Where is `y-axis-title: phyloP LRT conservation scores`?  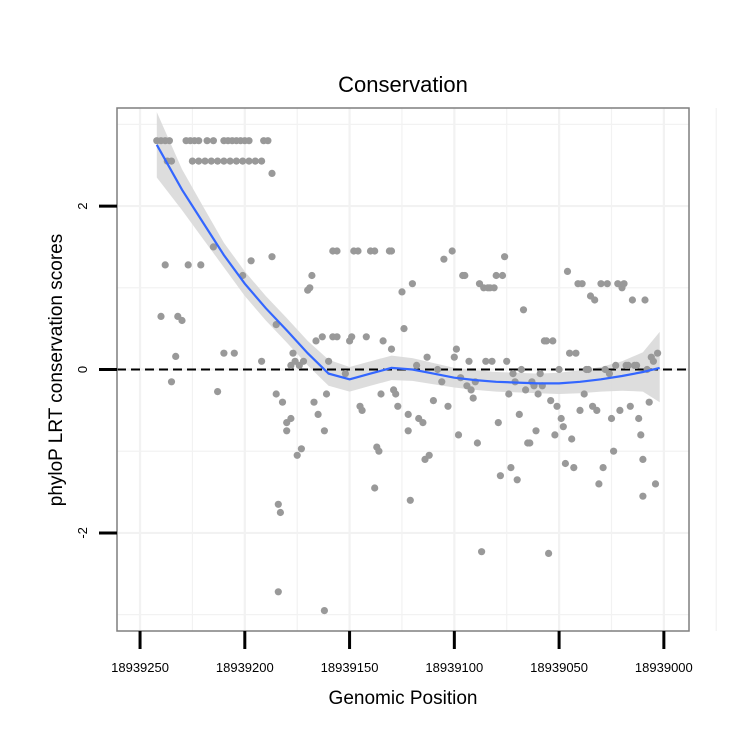
y-axis-title: phyloP LRT conservation scores is located at coordinates (56, 370).